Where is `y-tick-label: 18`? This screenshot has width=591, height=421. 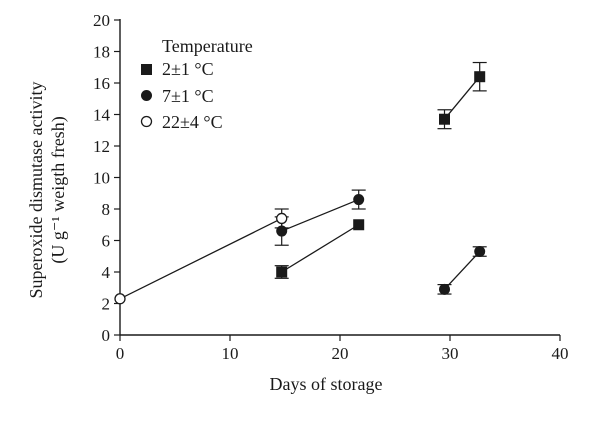
y-tick-label: 18 is located at coordinates (101, 52).